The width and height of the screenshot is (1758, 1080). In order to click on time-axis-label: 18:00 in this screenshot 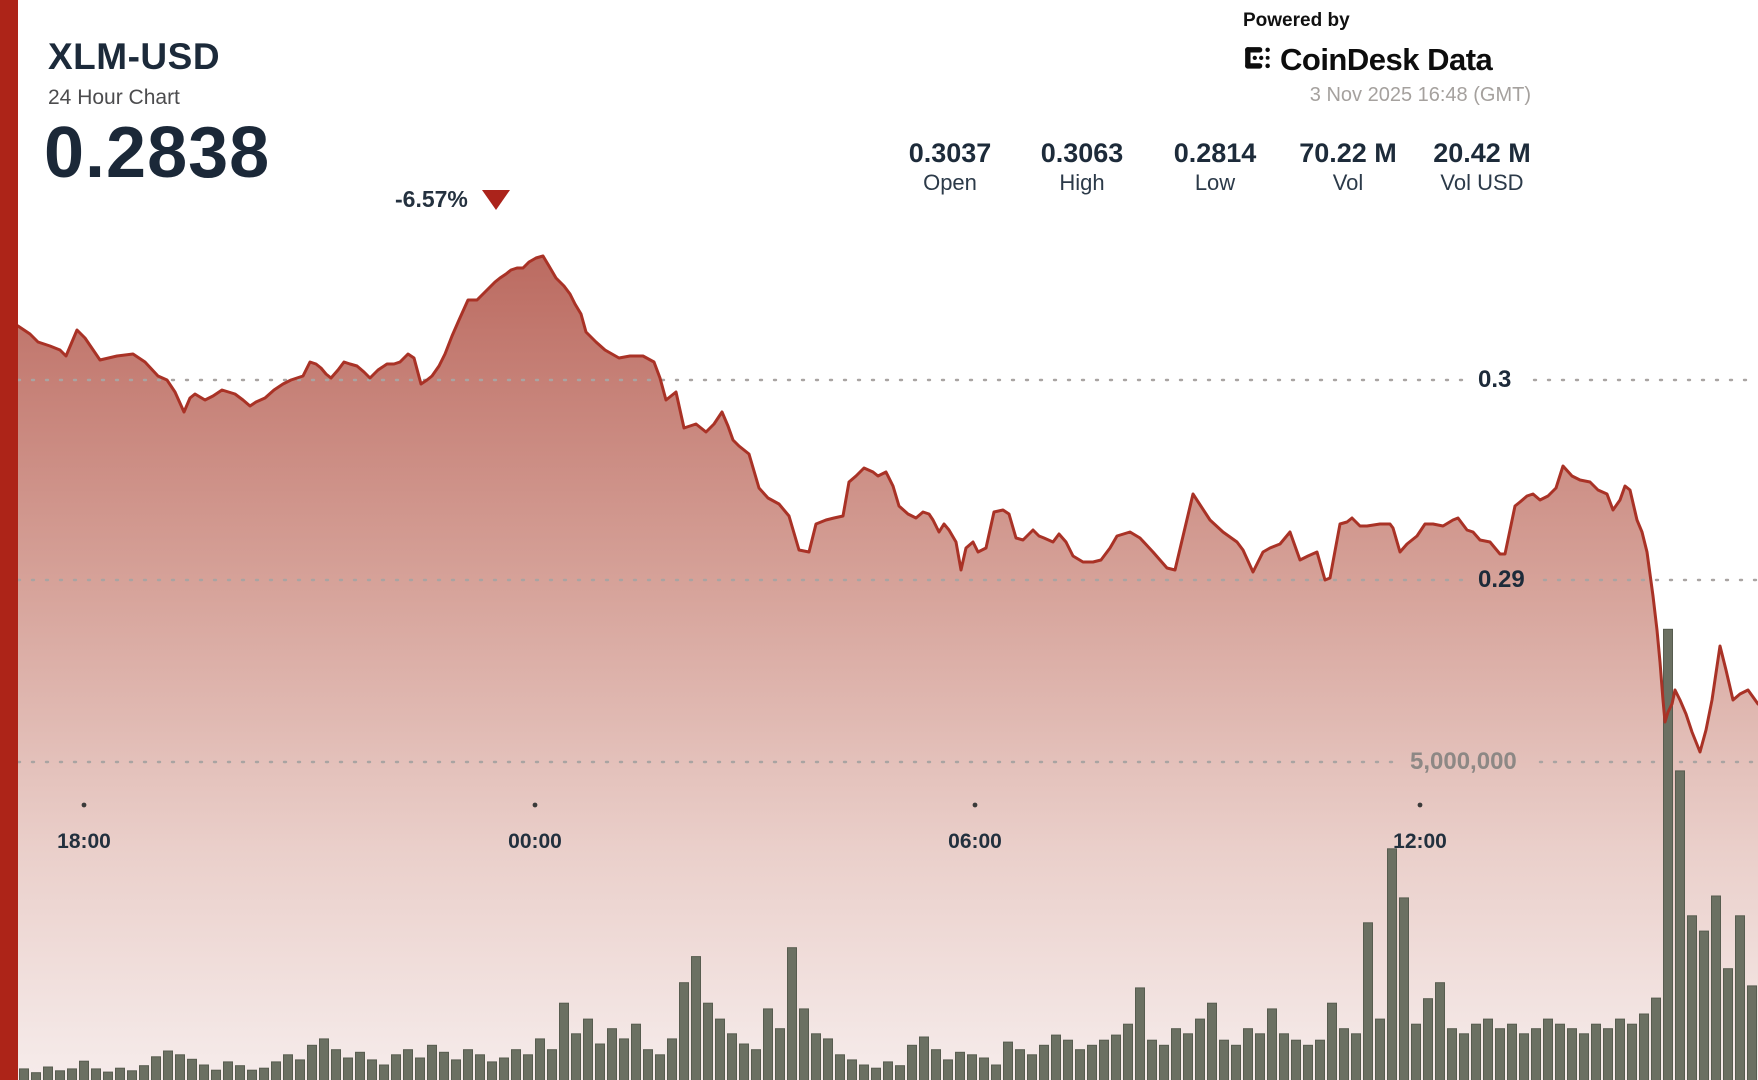, I will do `click(84, 841)`.